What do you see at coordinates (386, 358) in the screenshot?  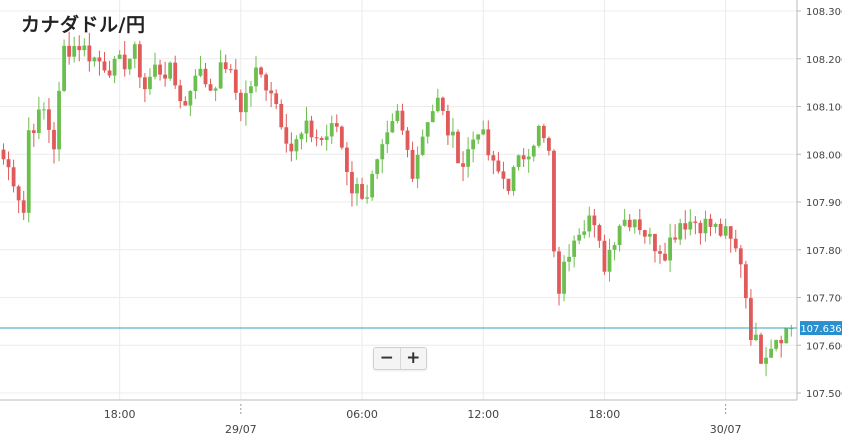 I see `zoom-out-button: −` at bounding box center [386, 358].